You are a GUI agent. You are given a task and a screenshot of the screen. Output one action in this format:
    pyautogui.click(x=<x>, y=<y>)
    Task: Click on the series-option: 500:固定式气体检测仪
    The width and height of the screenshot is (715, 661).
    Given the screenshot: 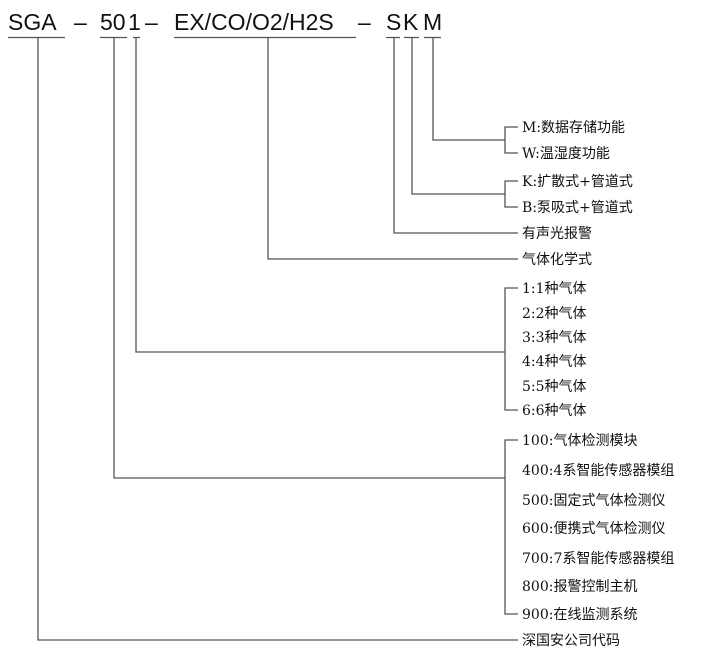 What is the action you would take?
    pyautogui.click(x=593, y=501)
    